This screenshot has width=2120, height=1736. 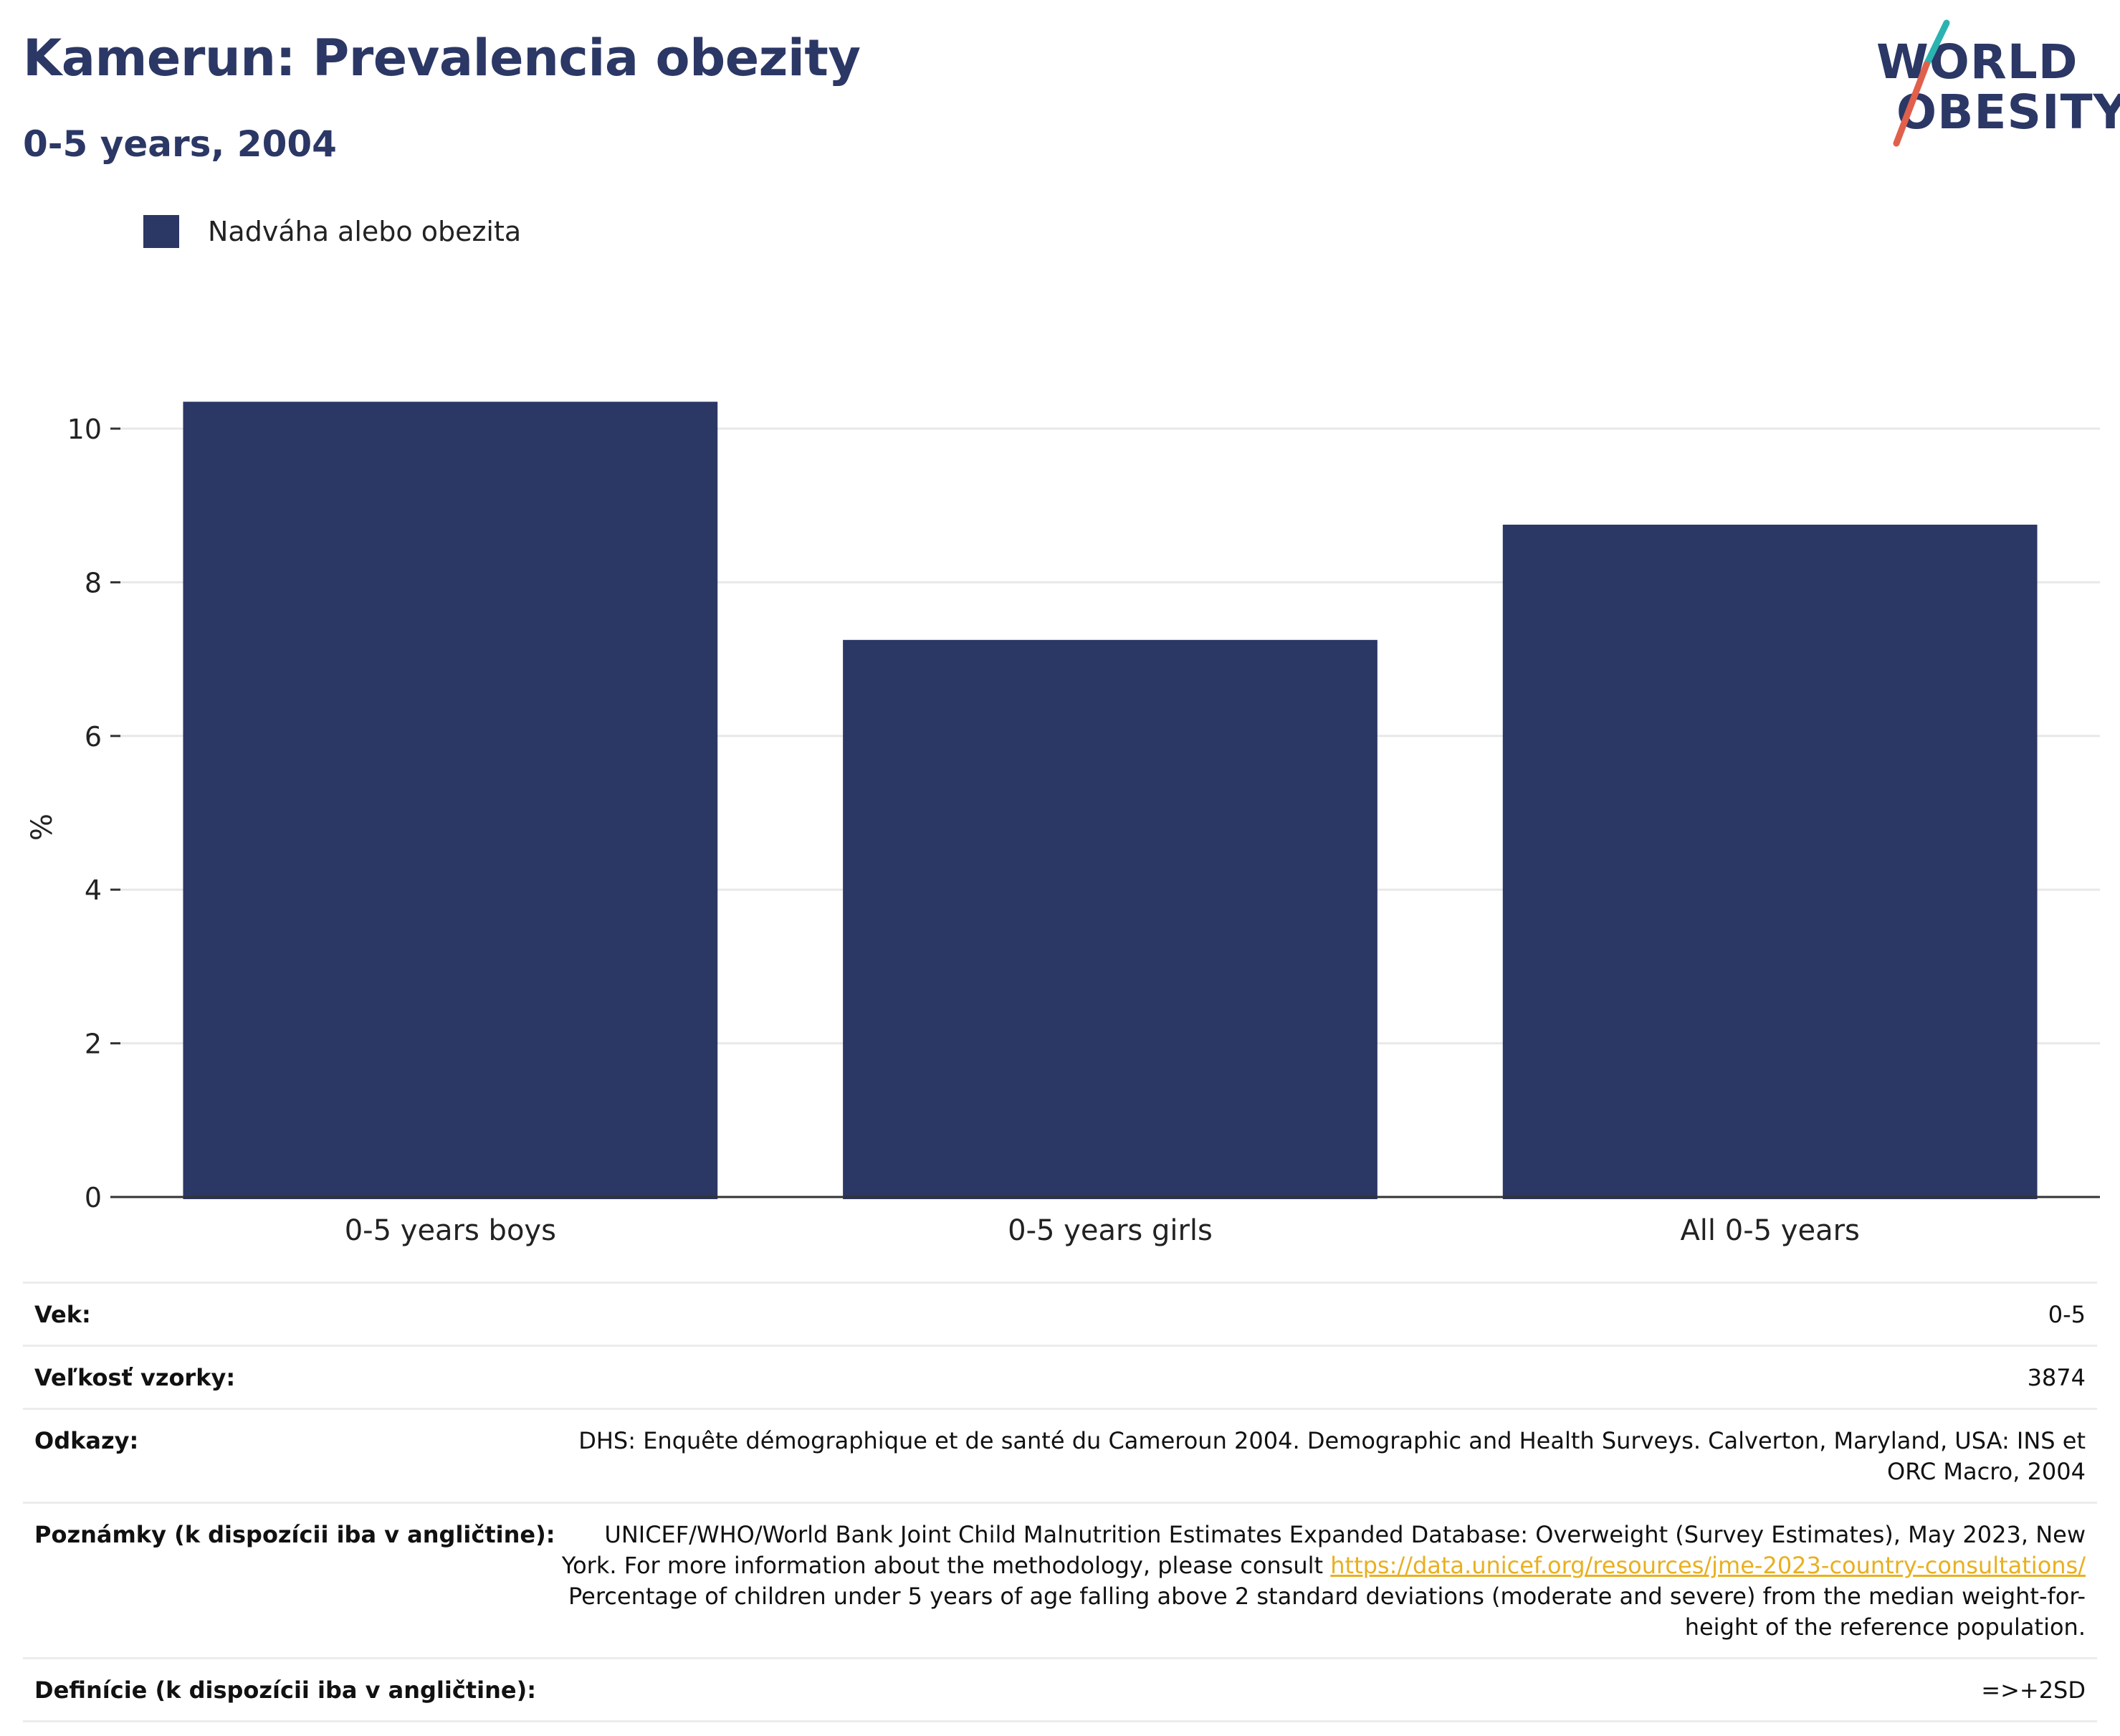 I want to click on chart-subtitle: 0-5 years, 2004, so click(x=180, y=144).